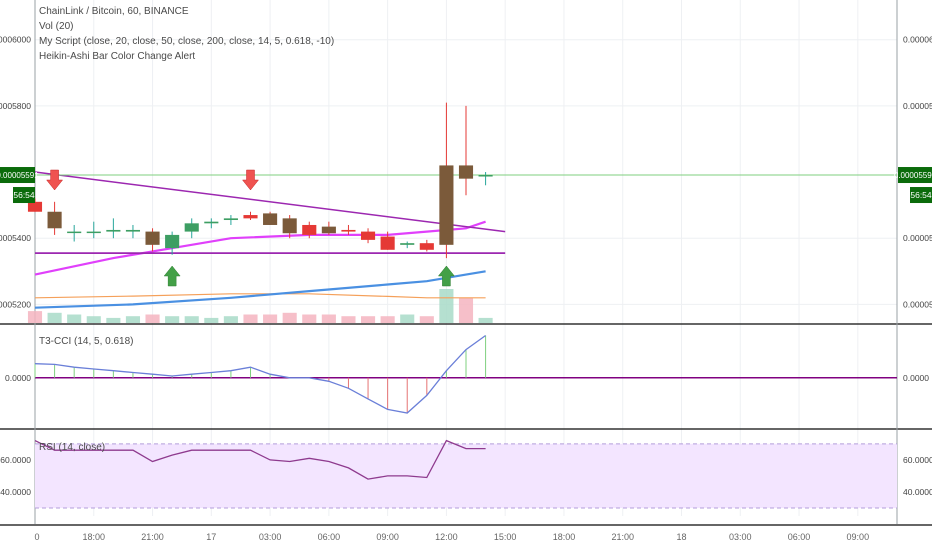 The width and height of the screenshot is (932, 550). I want to click on x-tick-label: 18, so click(681, 537).